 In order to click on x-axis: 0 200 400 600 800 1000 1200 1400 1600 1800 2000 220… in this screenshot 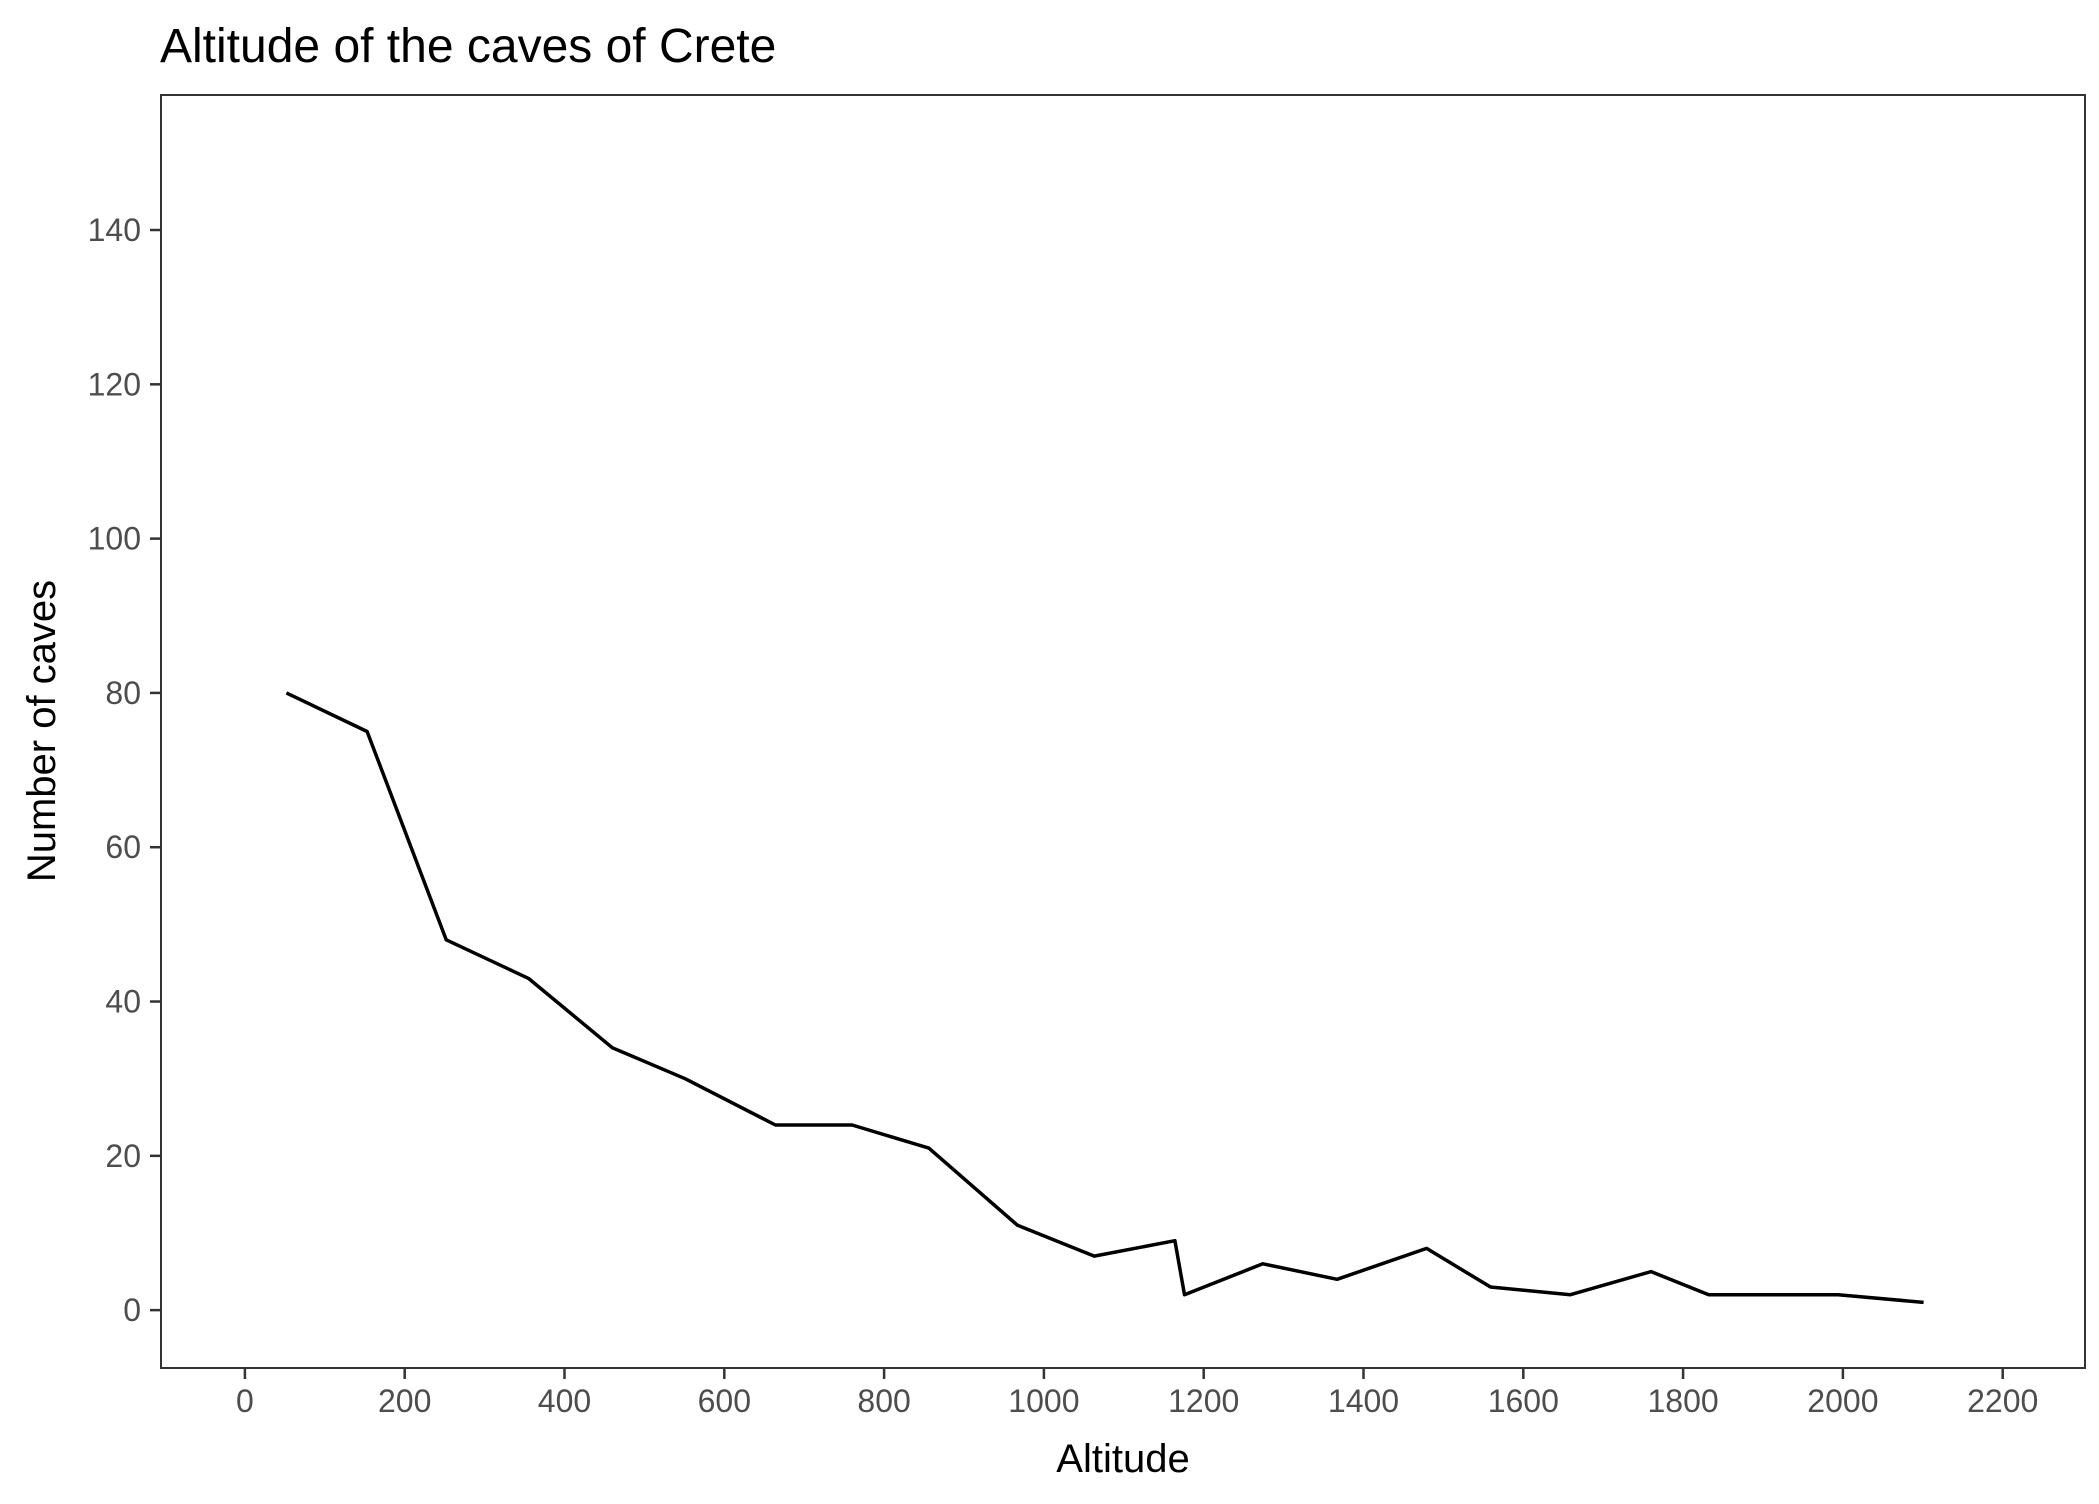, I will do `click(1137, 1393)`.